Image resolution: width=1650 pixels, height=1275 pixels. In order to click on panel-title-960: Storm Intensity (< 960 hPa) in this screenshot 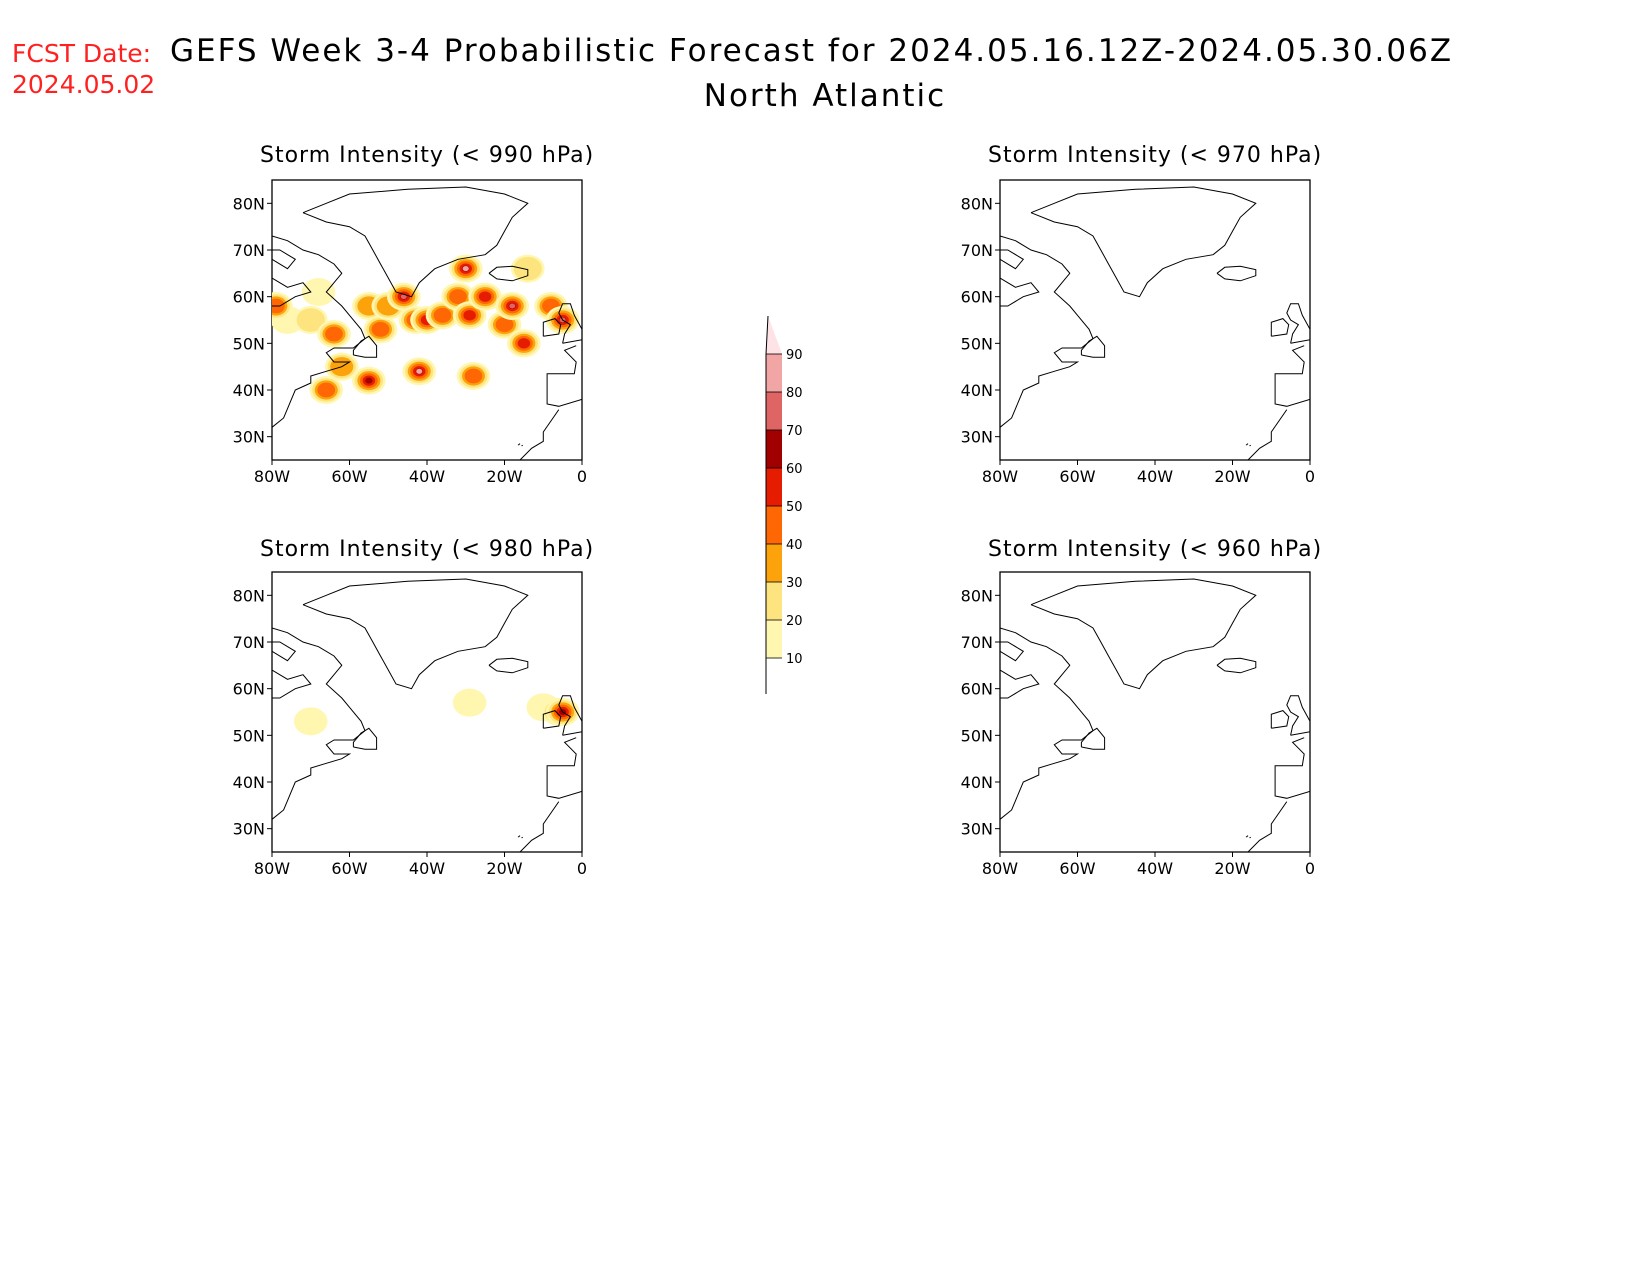, I will do `click(1155, 549)`.